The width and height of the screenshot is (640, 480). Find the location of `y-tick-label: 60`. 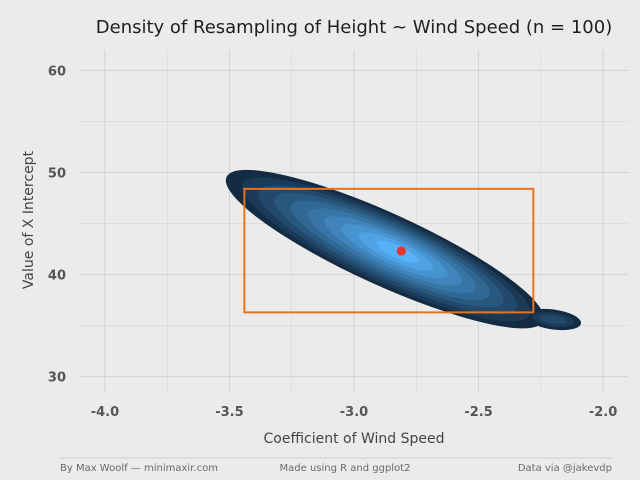

y-tick-label: 60 is located at coordinates (57, 71).